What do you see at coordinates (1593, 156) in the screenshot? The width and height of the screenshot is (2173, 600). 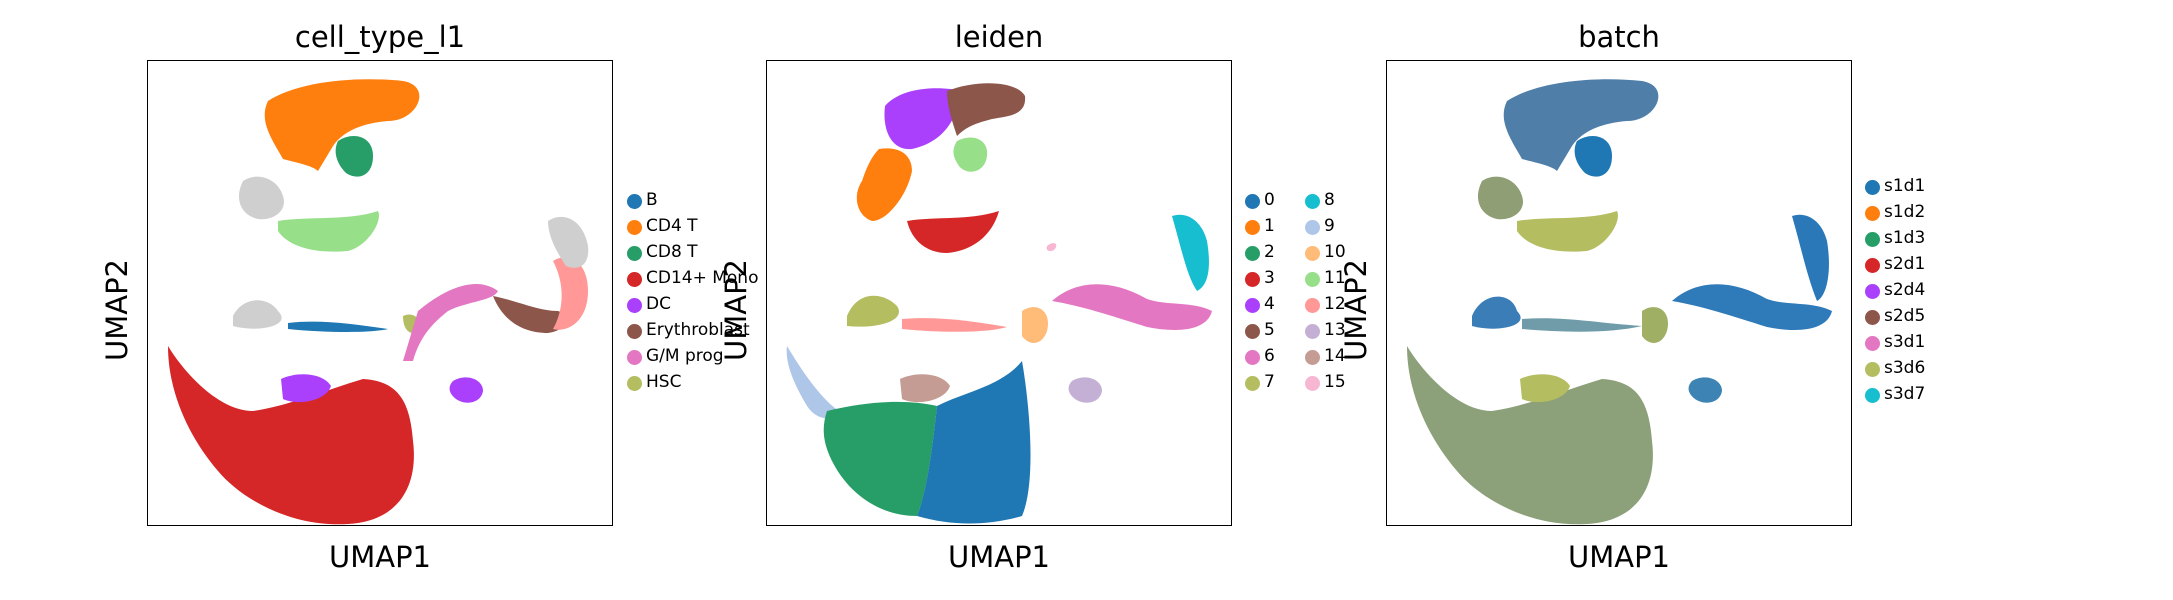 I see `batch-mixed-top-small` at bounding box center [1593, 156].